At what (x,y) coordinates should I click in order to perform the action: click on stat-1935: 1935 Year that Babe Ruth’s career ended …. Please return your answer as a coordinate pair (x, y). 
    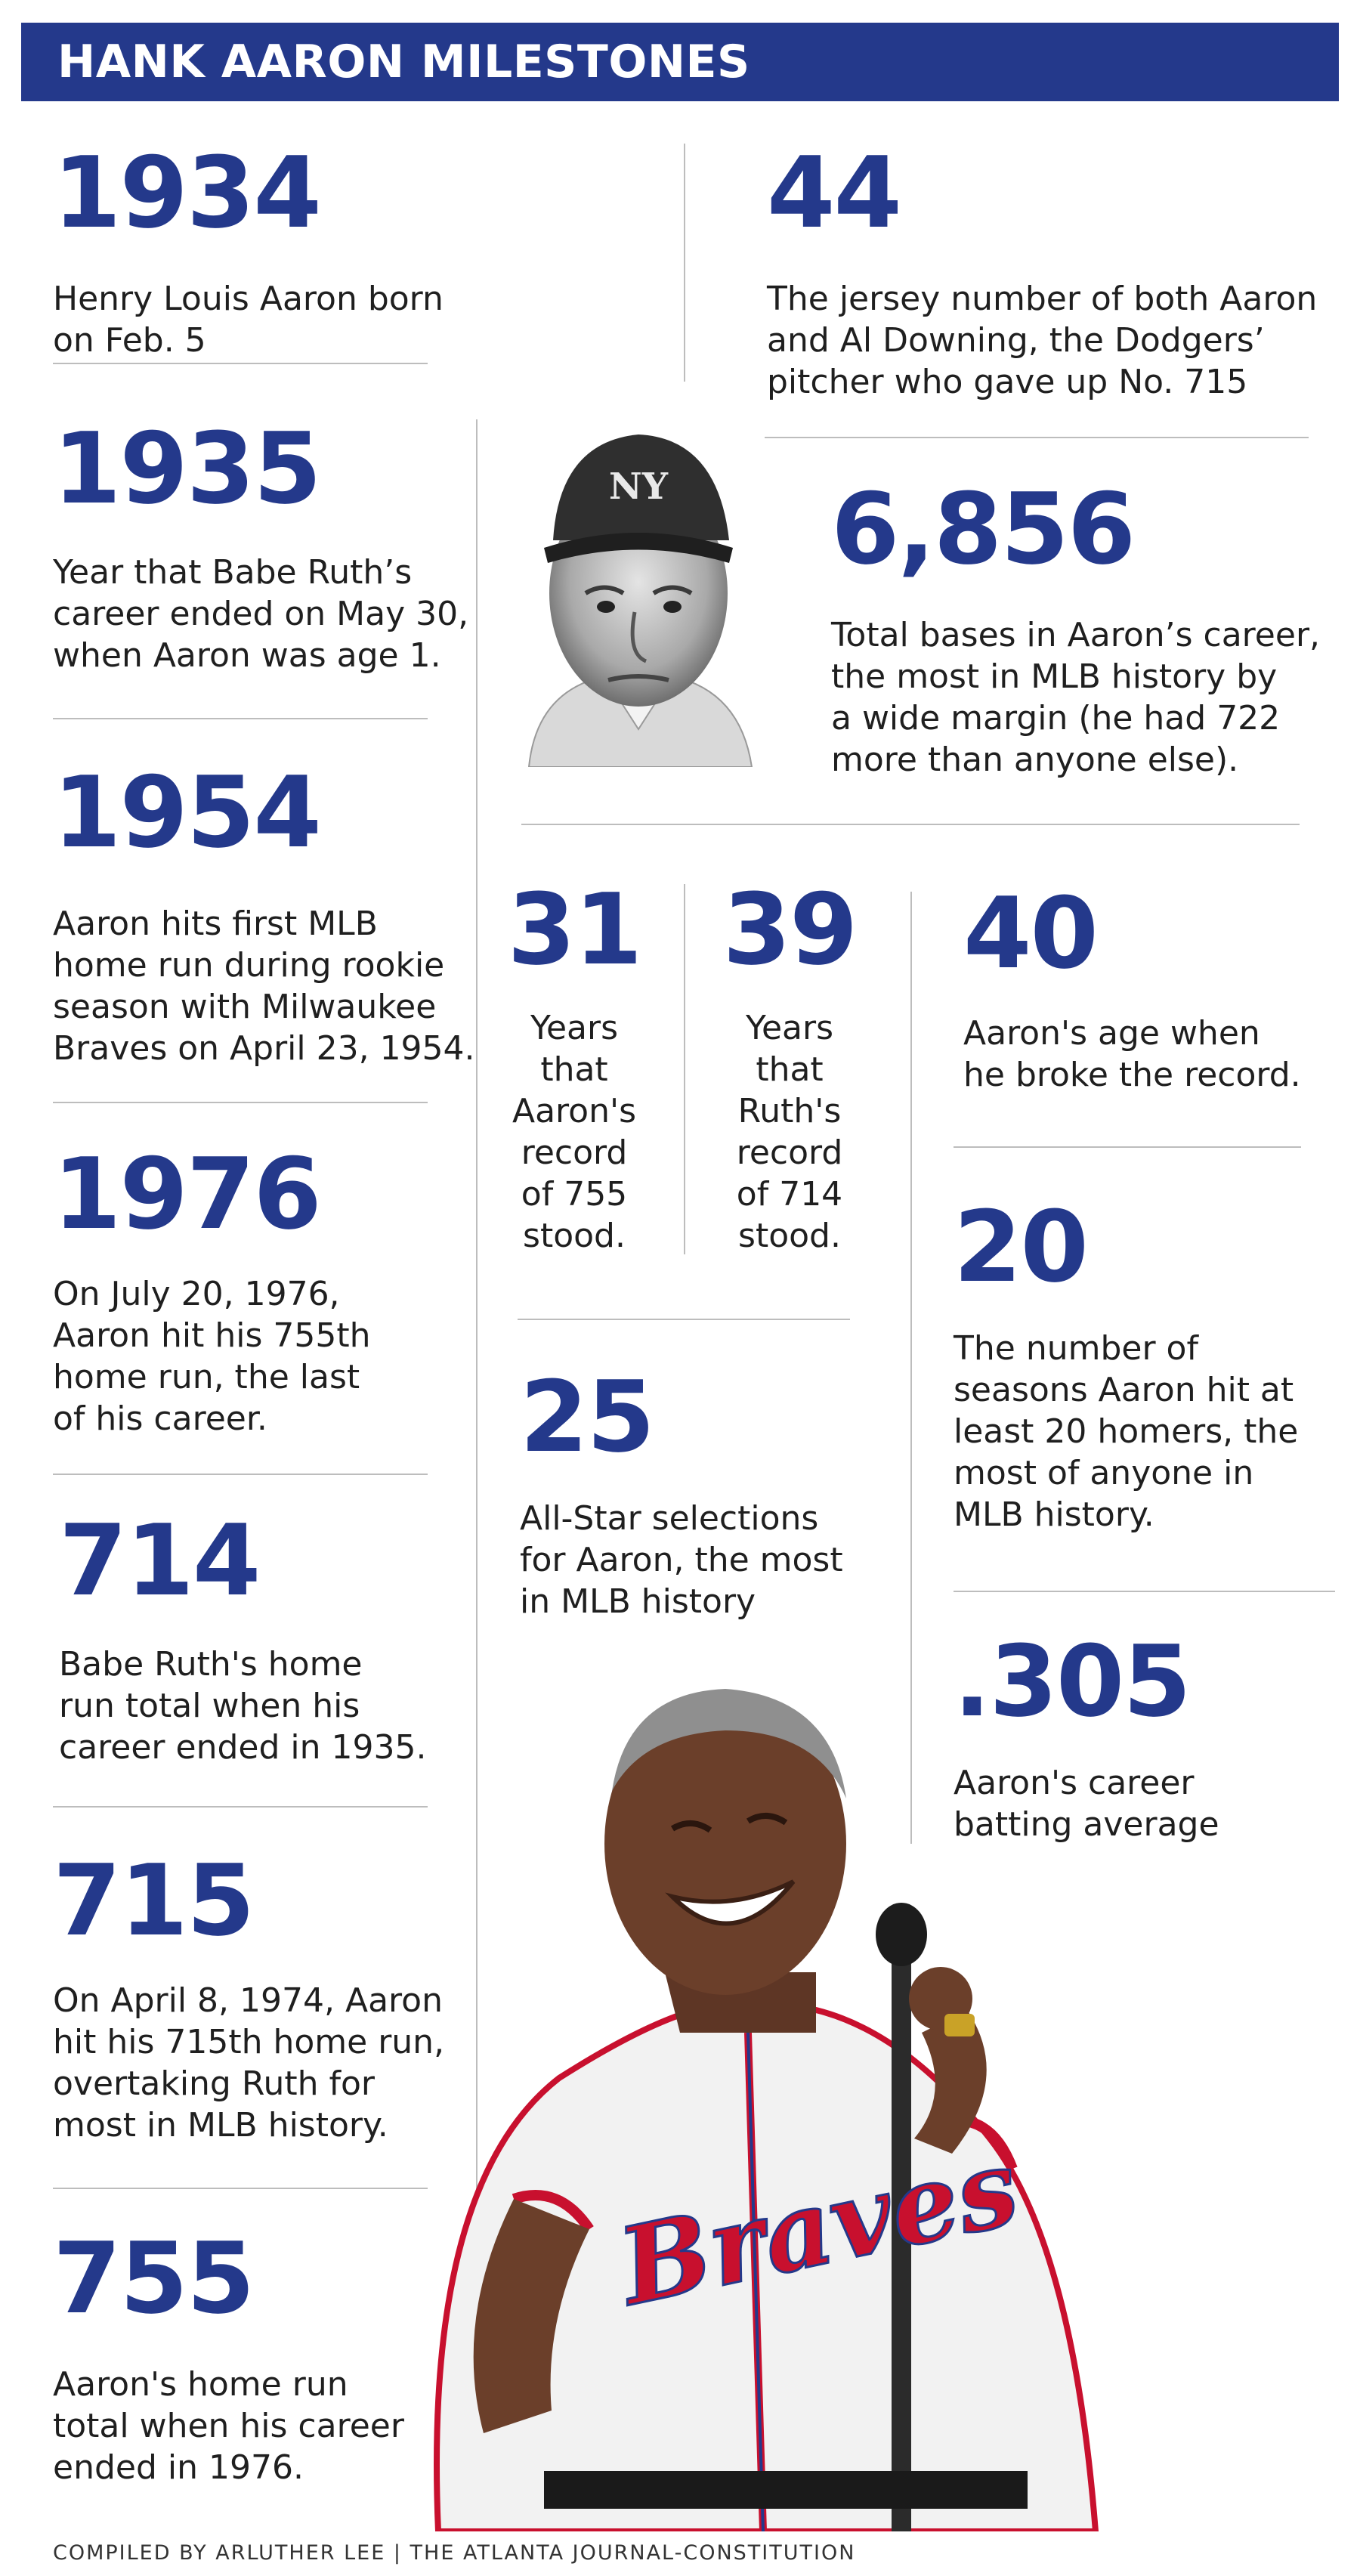
    Looking at the image, I should click on (264, 547).